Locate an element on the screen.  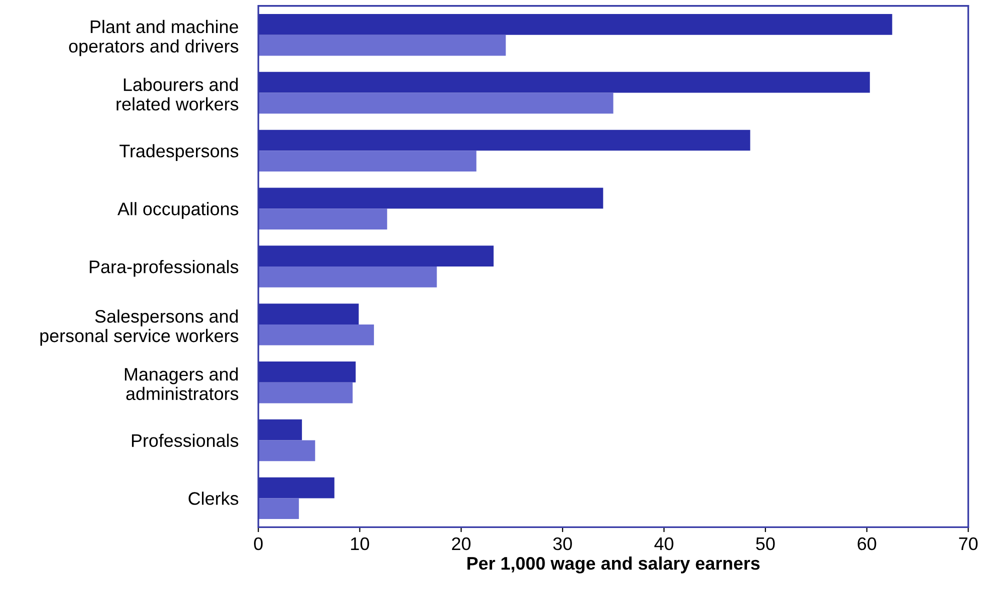
x-tick-label: 30 is located at coordinates (562, 543).